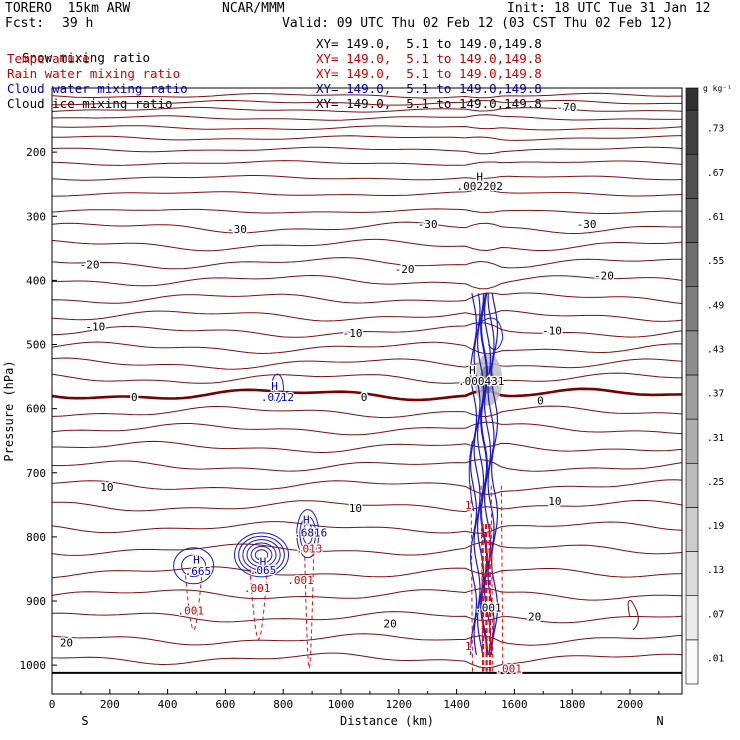 Image resolution: width=740 pixels, height=740 pixels. I want to click on legend-temperature-range: XY= 149.0, 5.1 to 149.0,149.8, so click(429, 58).